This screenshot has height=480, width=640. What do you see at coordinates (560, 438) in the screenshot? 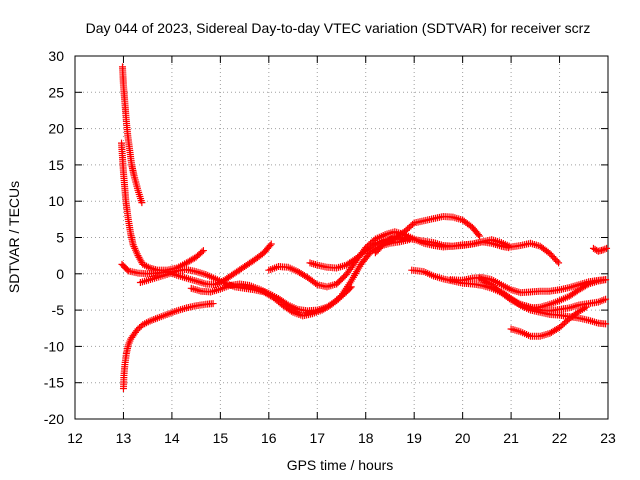
I see `x-tick-label: 22` at bounding box center [560, 438].